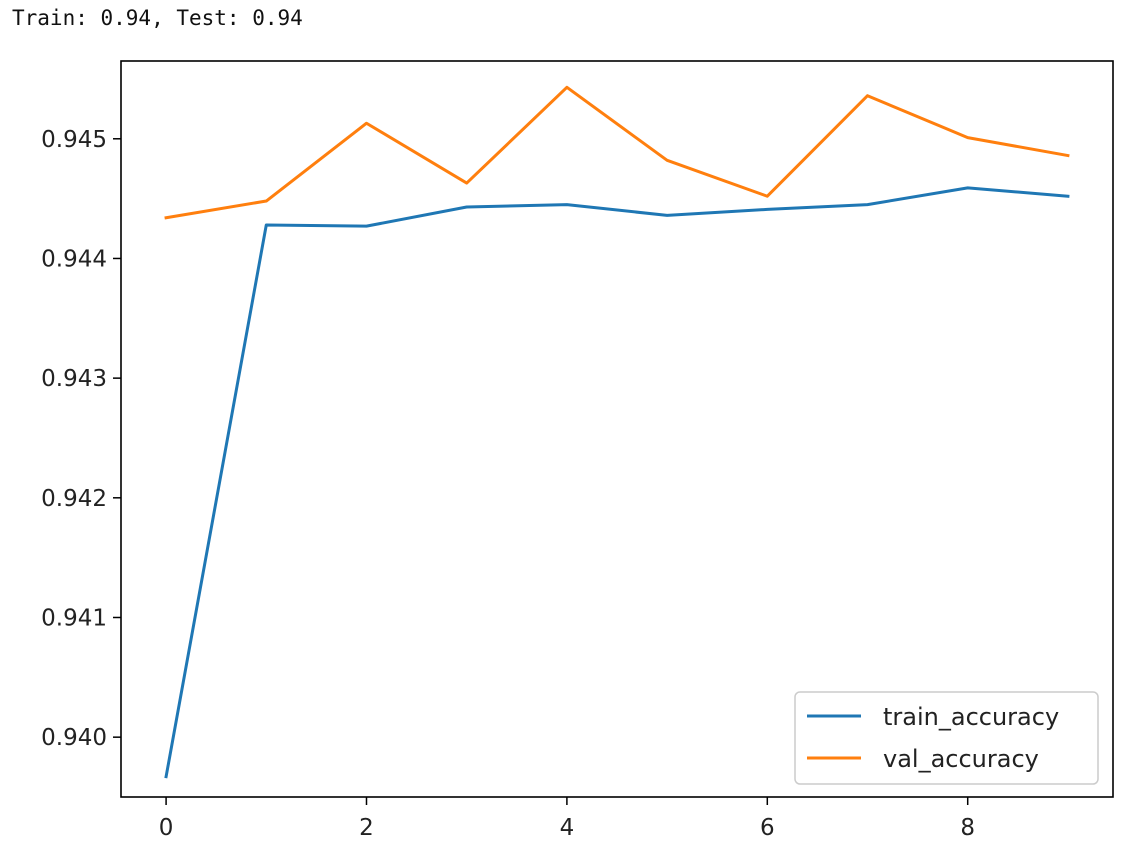 This screenshot has height=856, width=1134. Describe the element at coordinates (617, 152) in the screenshot. I see `series-line-val_accuracy` at that location.